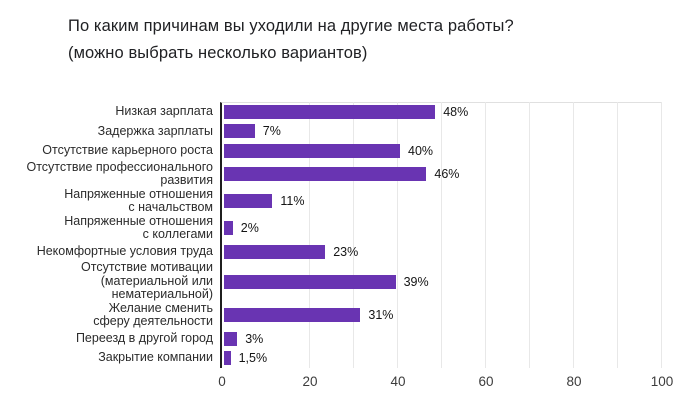 Image resolution: width=700 pixels, height=408 pixels. What do you see at coordinates (222, 381) in the screenshot?
I see `x-tick-label: 0` at bounding box center [222, 381].